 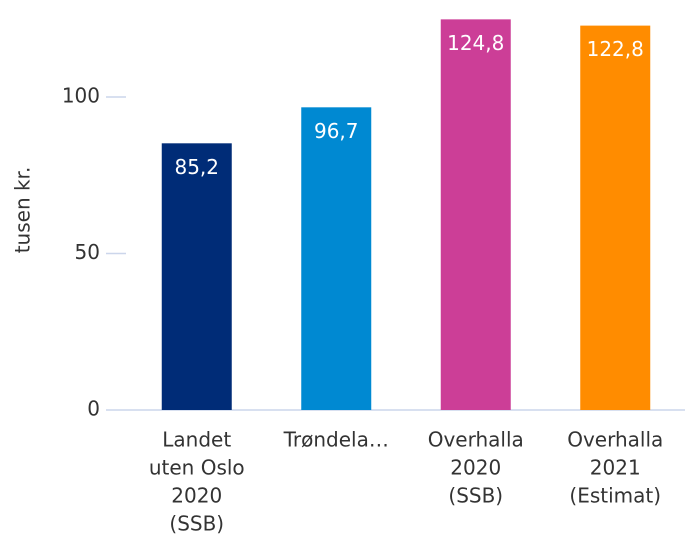 What do you see at coordinates (196, 440) in the screenshot?
I see `x-tick-label: Landet` at bounding box center [196, 440].